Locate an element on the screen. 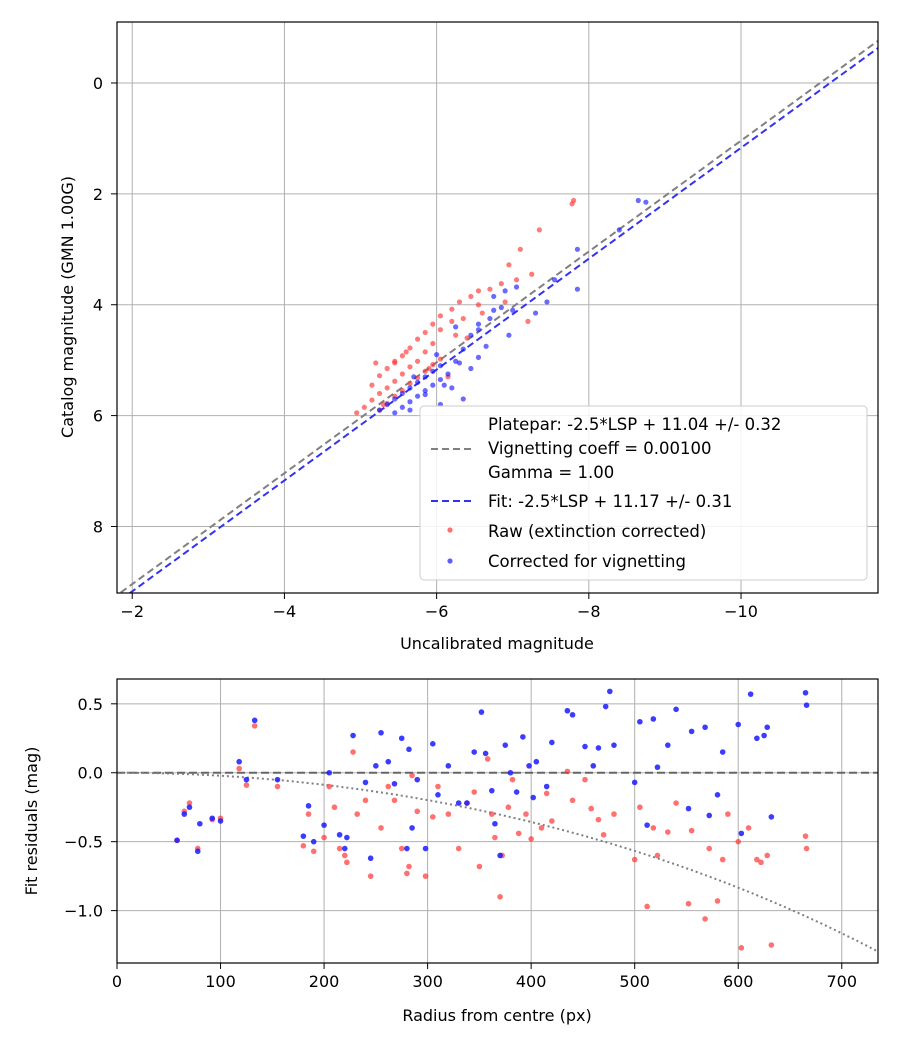 The height and width of the screenshot is (1050, 900). legend-raw-label: Raw (extinction corrected) is located at coordinates (597, 531).